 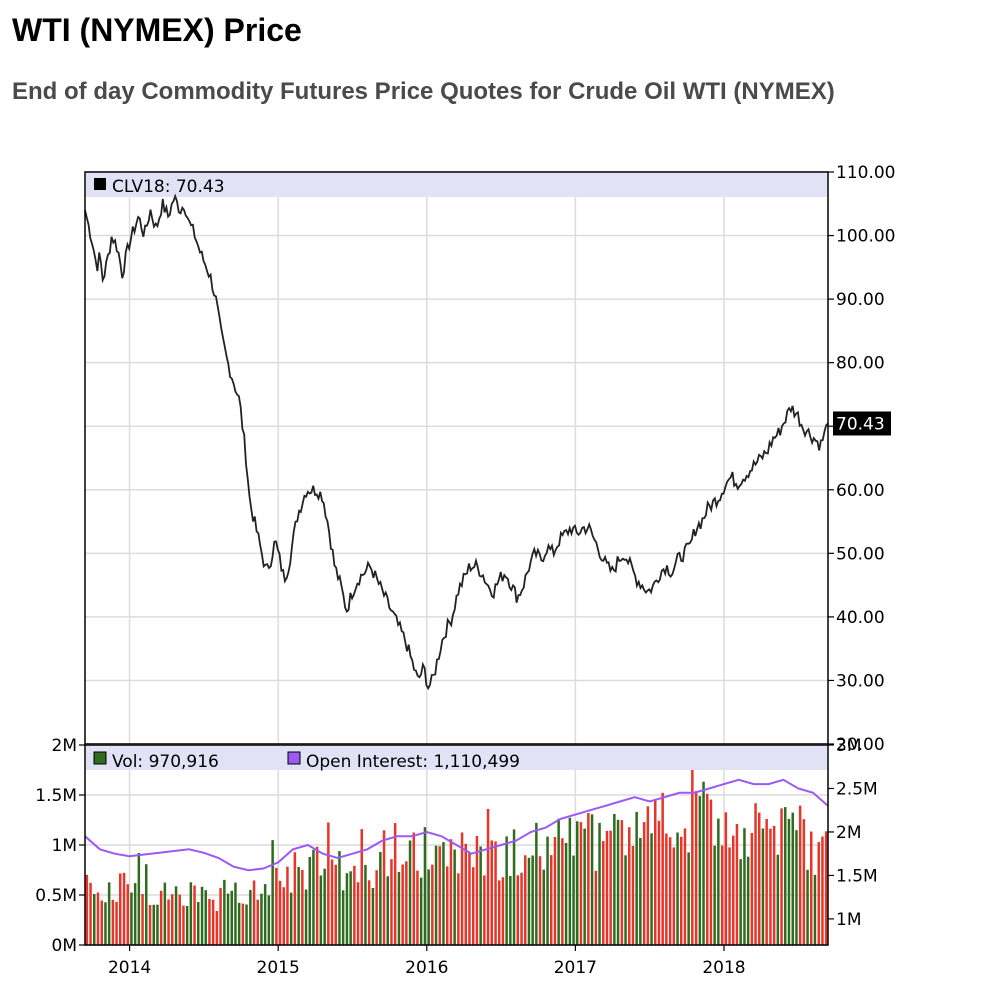 I want to click on last-value-label: 70.43, so click(x=860, y=424).